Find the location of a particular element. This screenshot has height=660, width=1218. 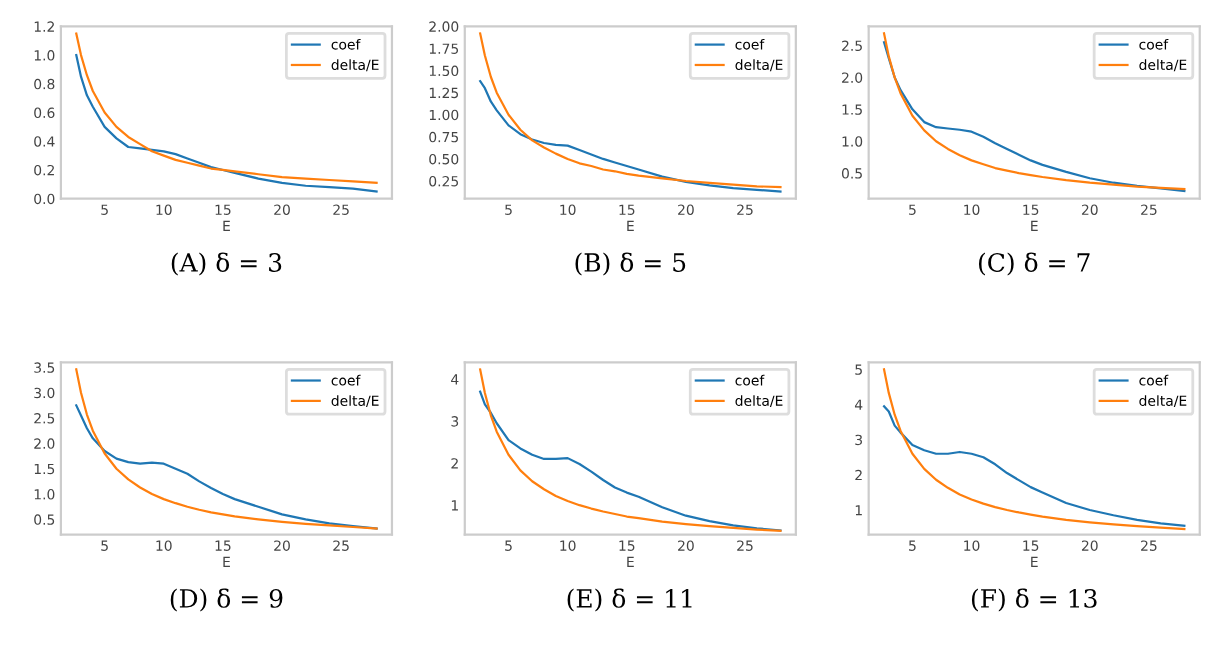

text: (E) δ = 11 is located at coordinates (629, 600).